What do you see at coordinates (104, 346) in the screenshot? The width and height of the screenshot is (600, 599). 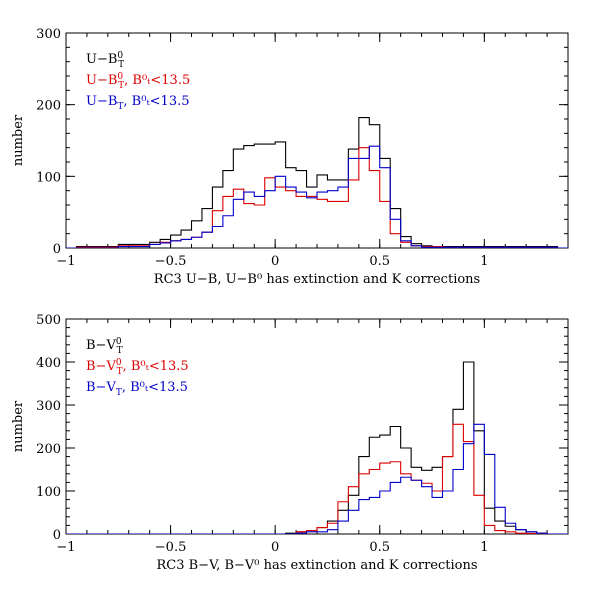 I see `legend-entry-0: B−V0 T` at bounding box center [104, 346].